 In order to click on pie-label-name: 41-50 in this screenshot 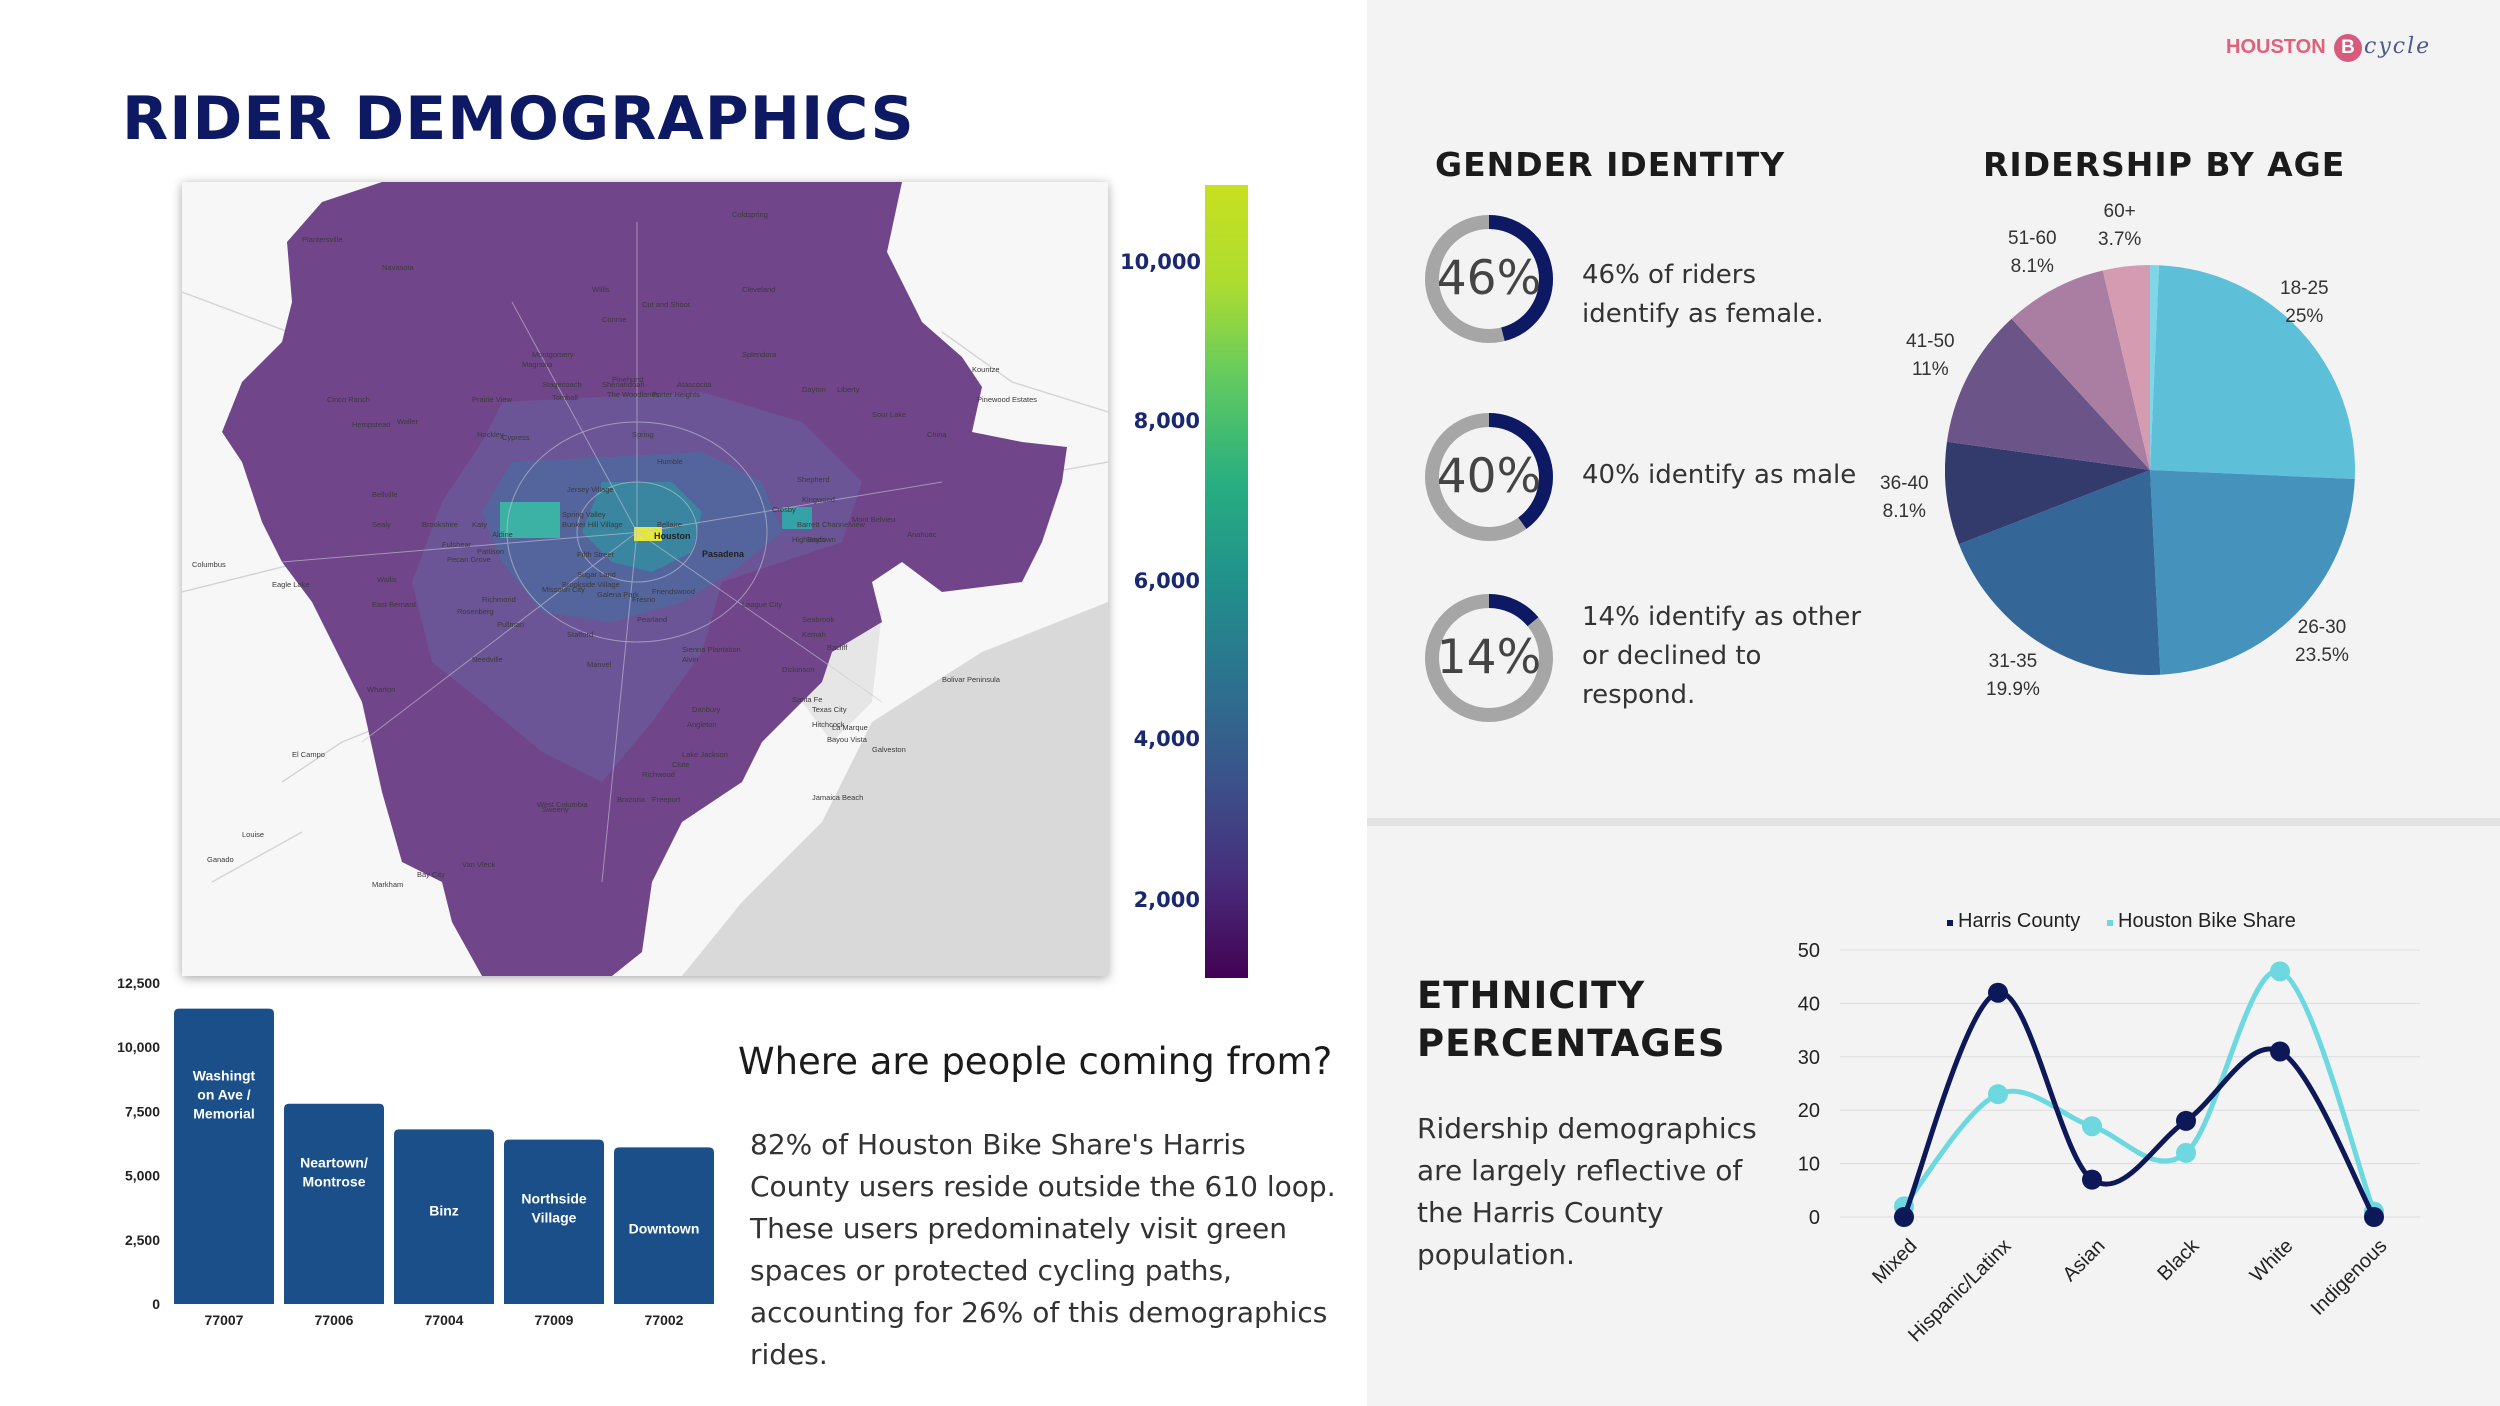, I will do `click(1930, 341)`.